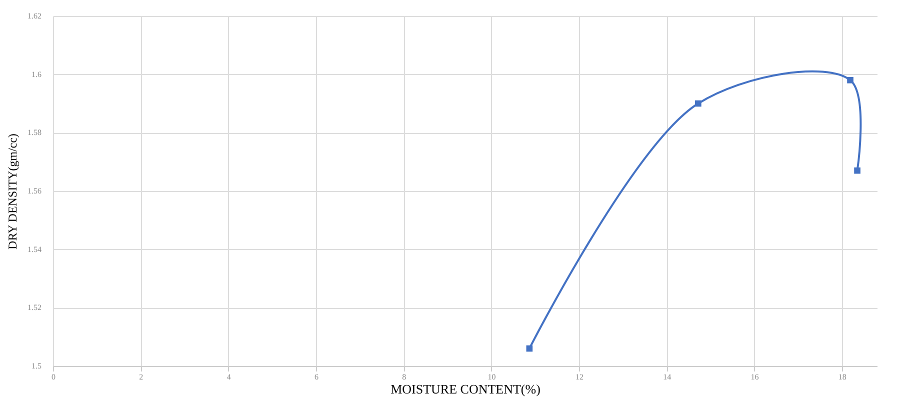 The width and height of the screenshot is (904, 407). What do you see at coordinates (35, 191) in the screenshot?
I see `y-tick-label: 1.56` at bounding box center [35, 191].